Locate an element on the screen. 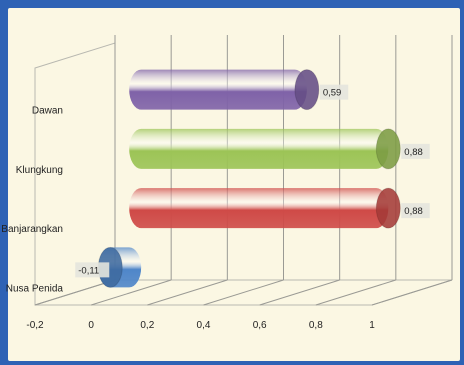  category-label: Klungkung is located at coordinates (39, 170).